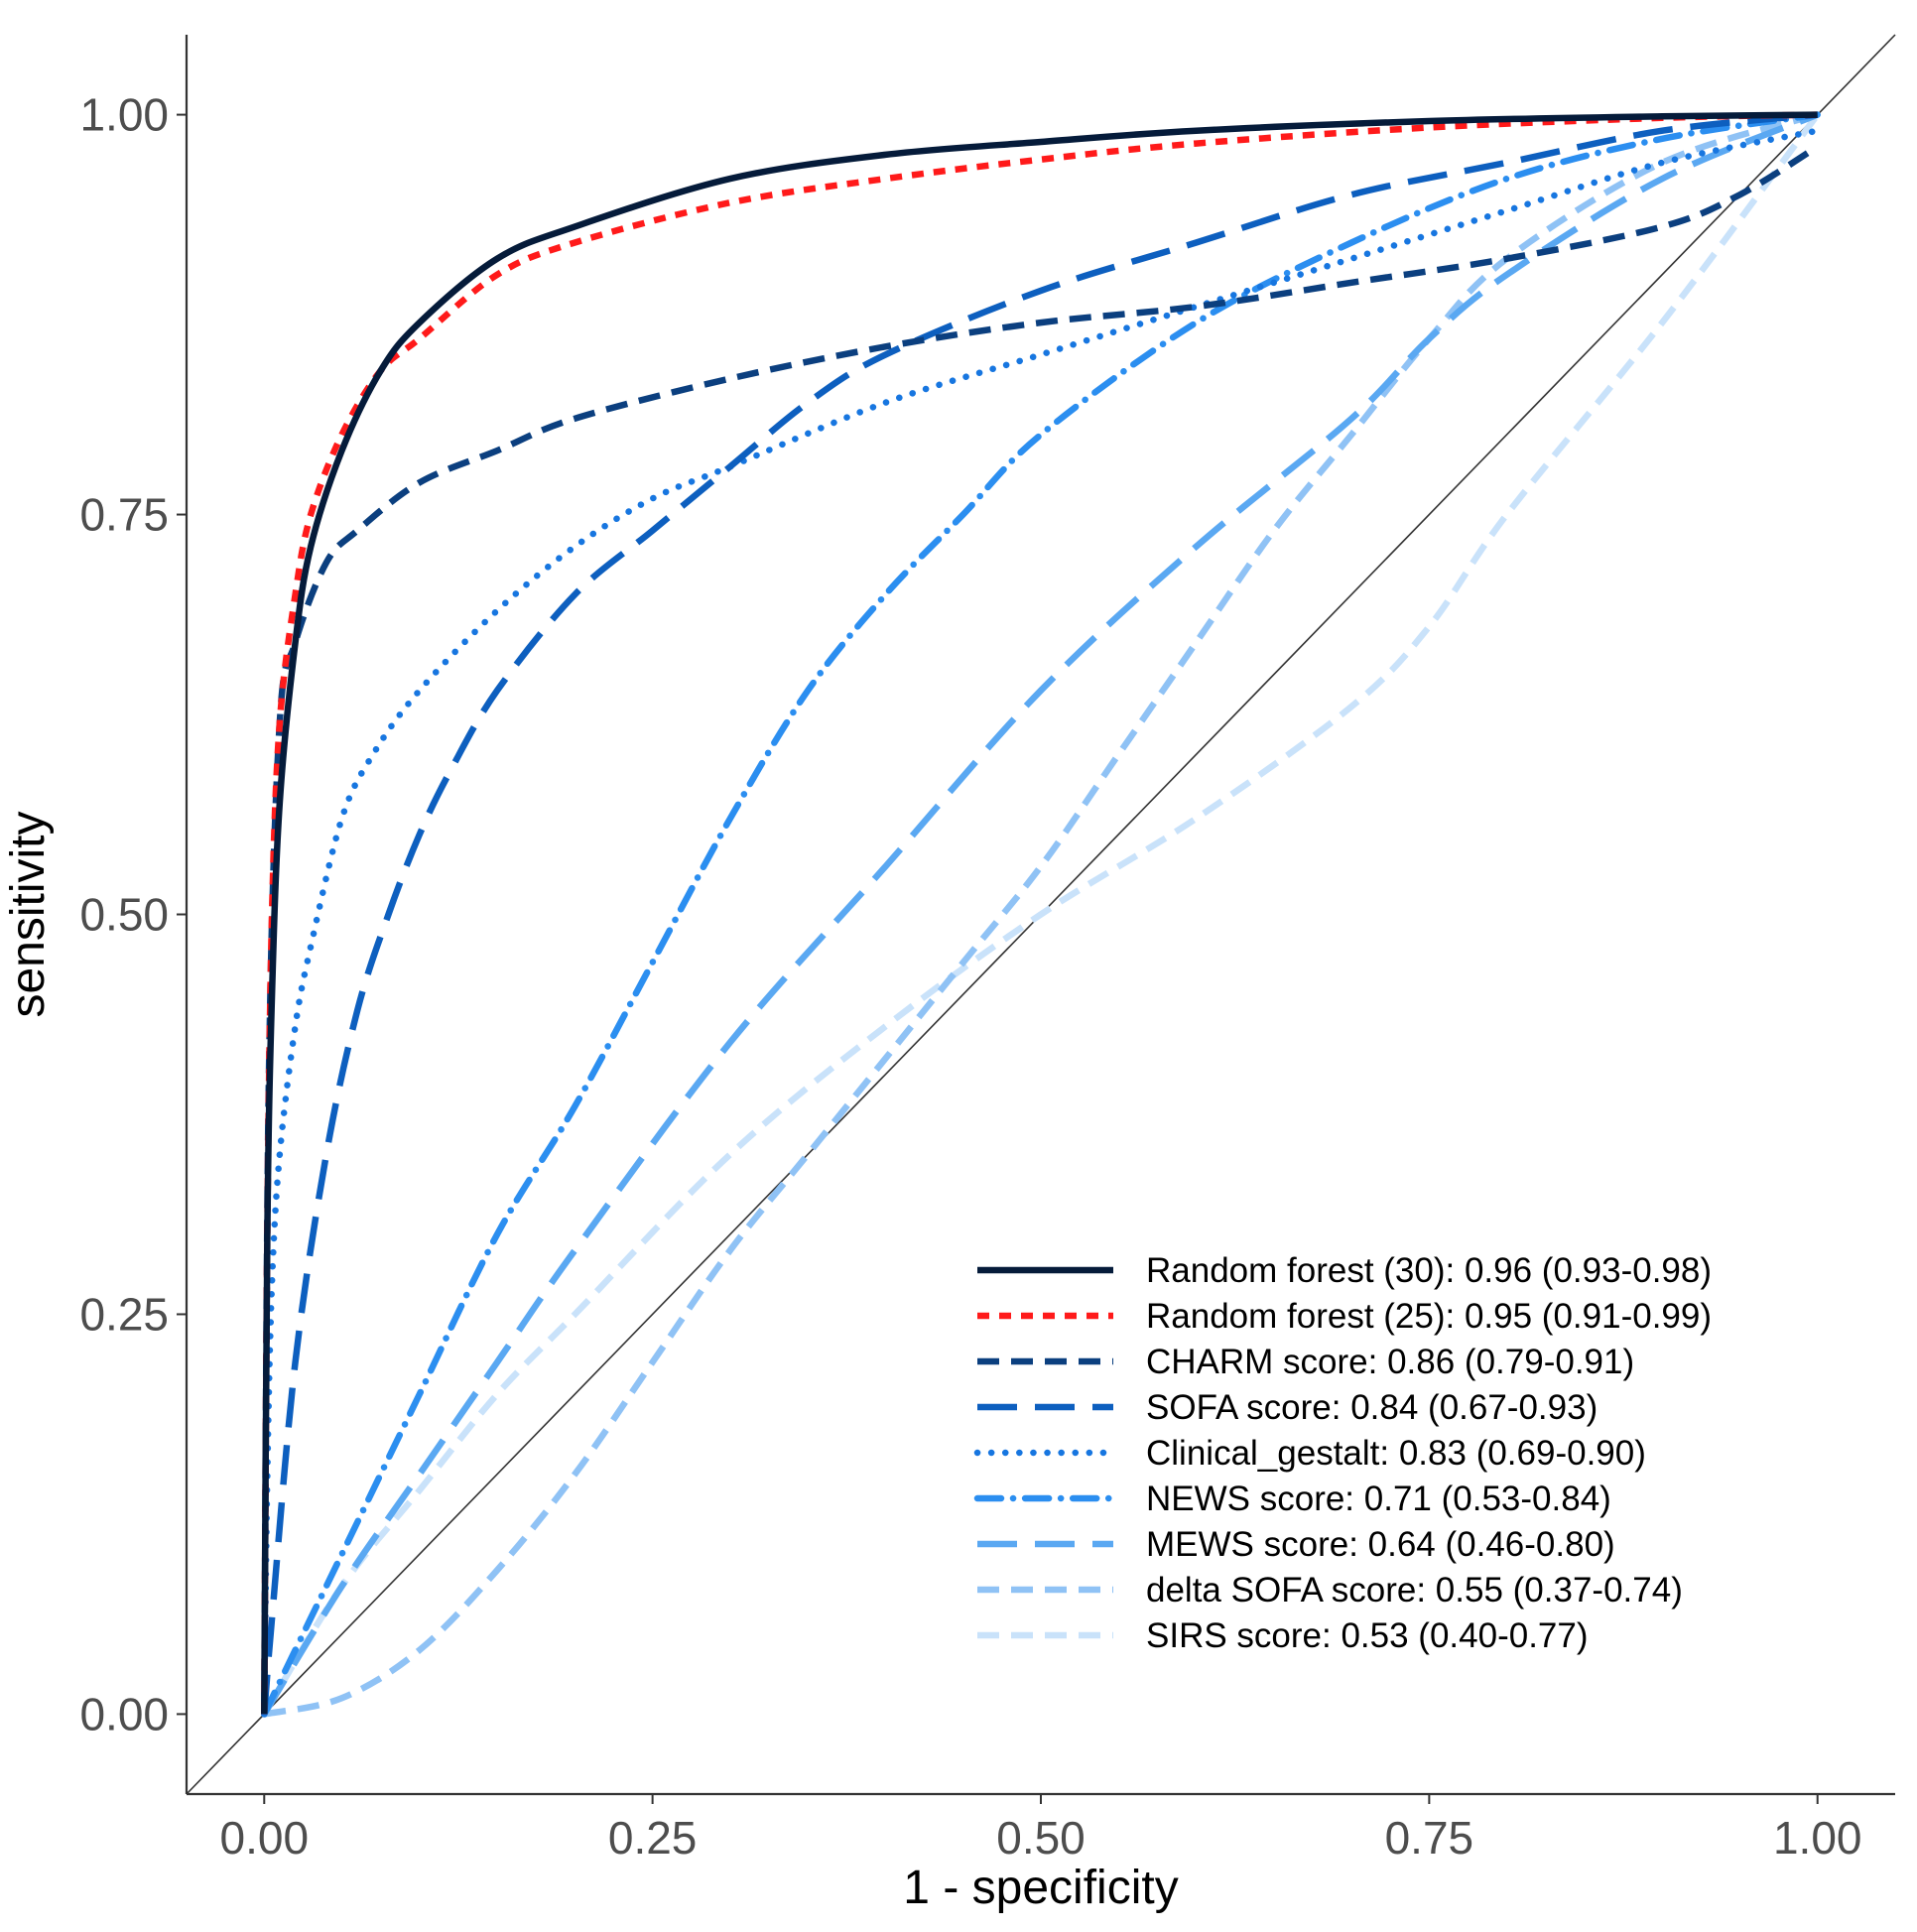 This screenshot has width=1917, height=1932. I want to click on legend-item-3: CHARM score: 0.86 (0.79-0.91), so click(1305, 1362).